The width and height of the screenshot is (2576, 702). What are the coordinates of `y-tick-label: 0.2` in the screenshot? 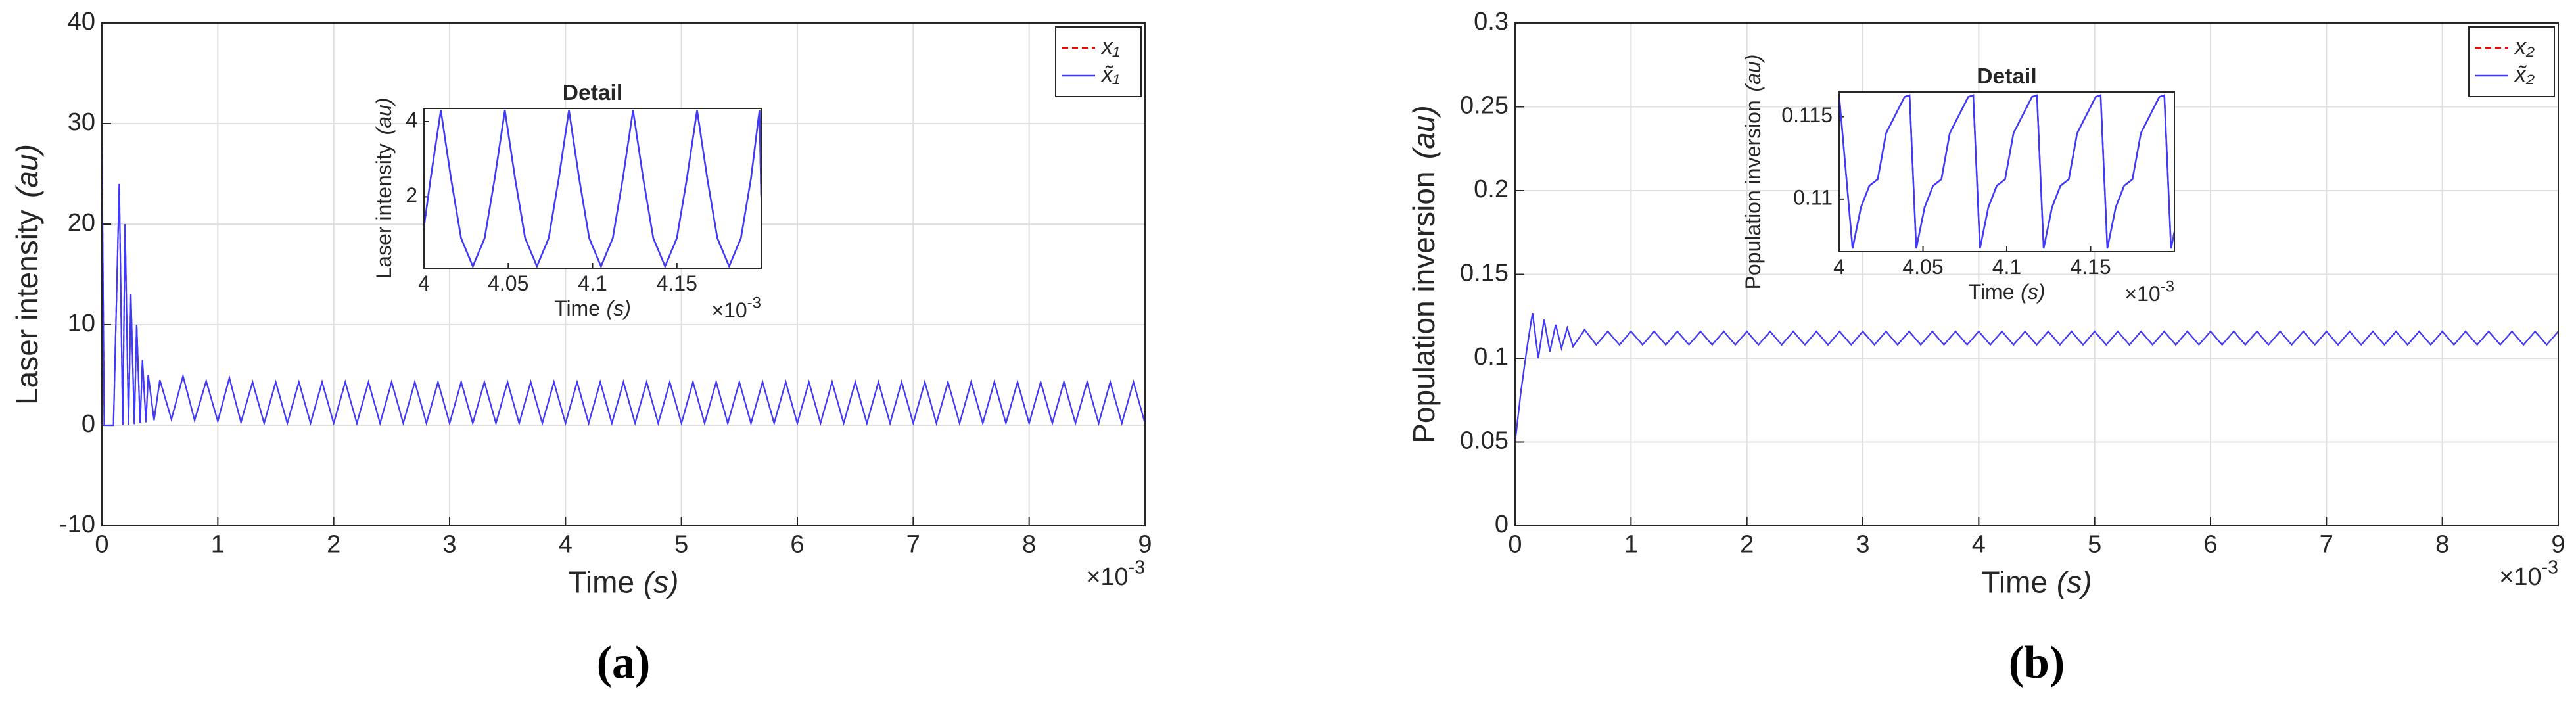 It's located at (1491, 189).